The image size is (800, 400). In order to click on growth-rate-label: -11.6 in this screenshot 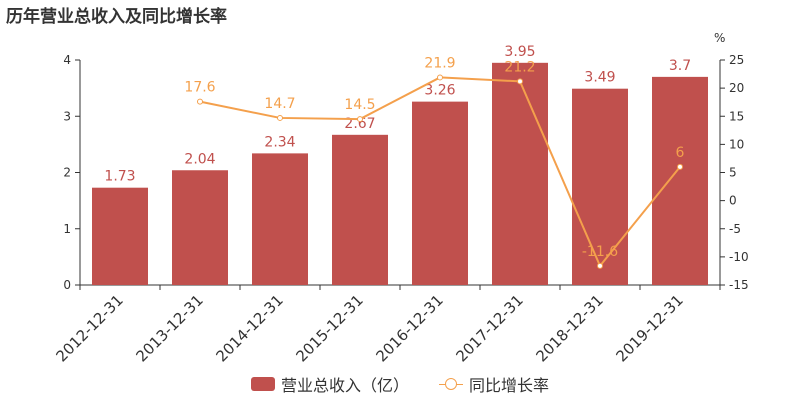, I will do `click(600, 252)`.